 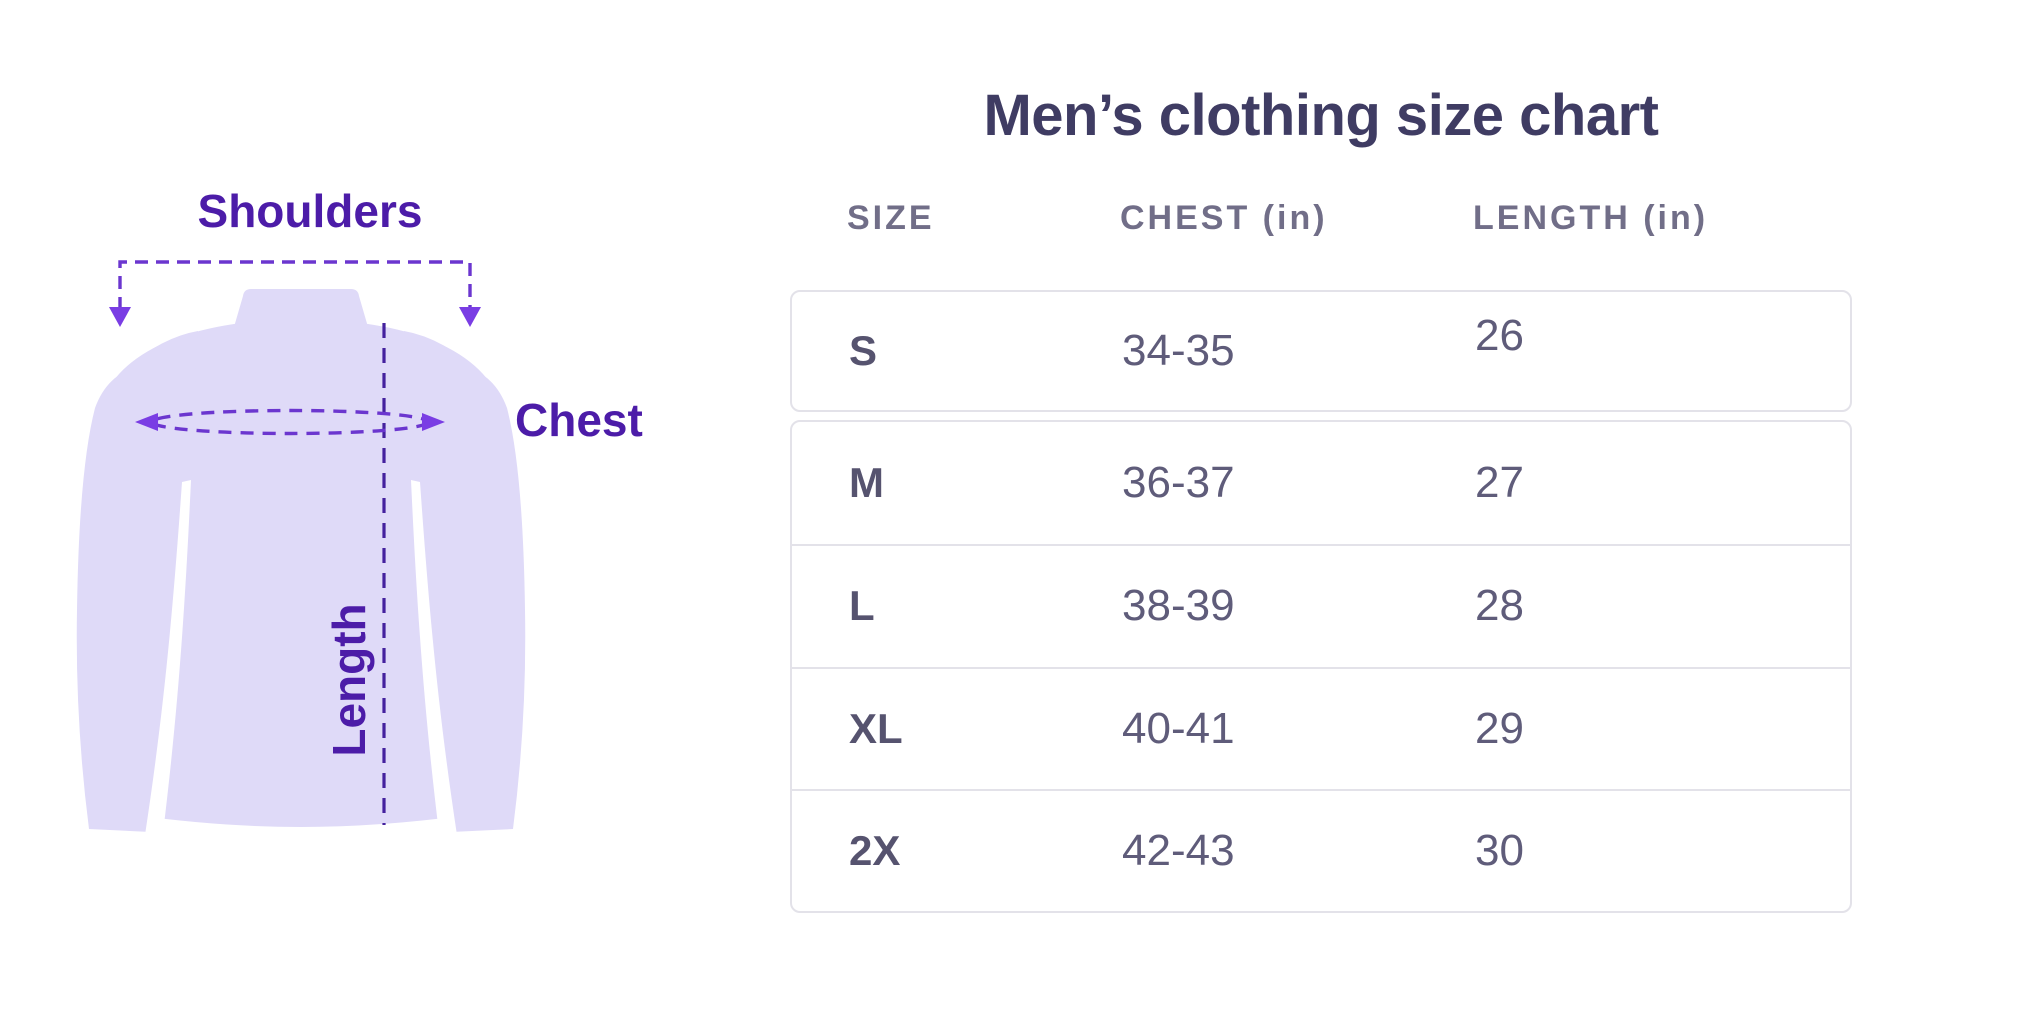 I want to click on size-cell: XL, so click(x=876, y=728).